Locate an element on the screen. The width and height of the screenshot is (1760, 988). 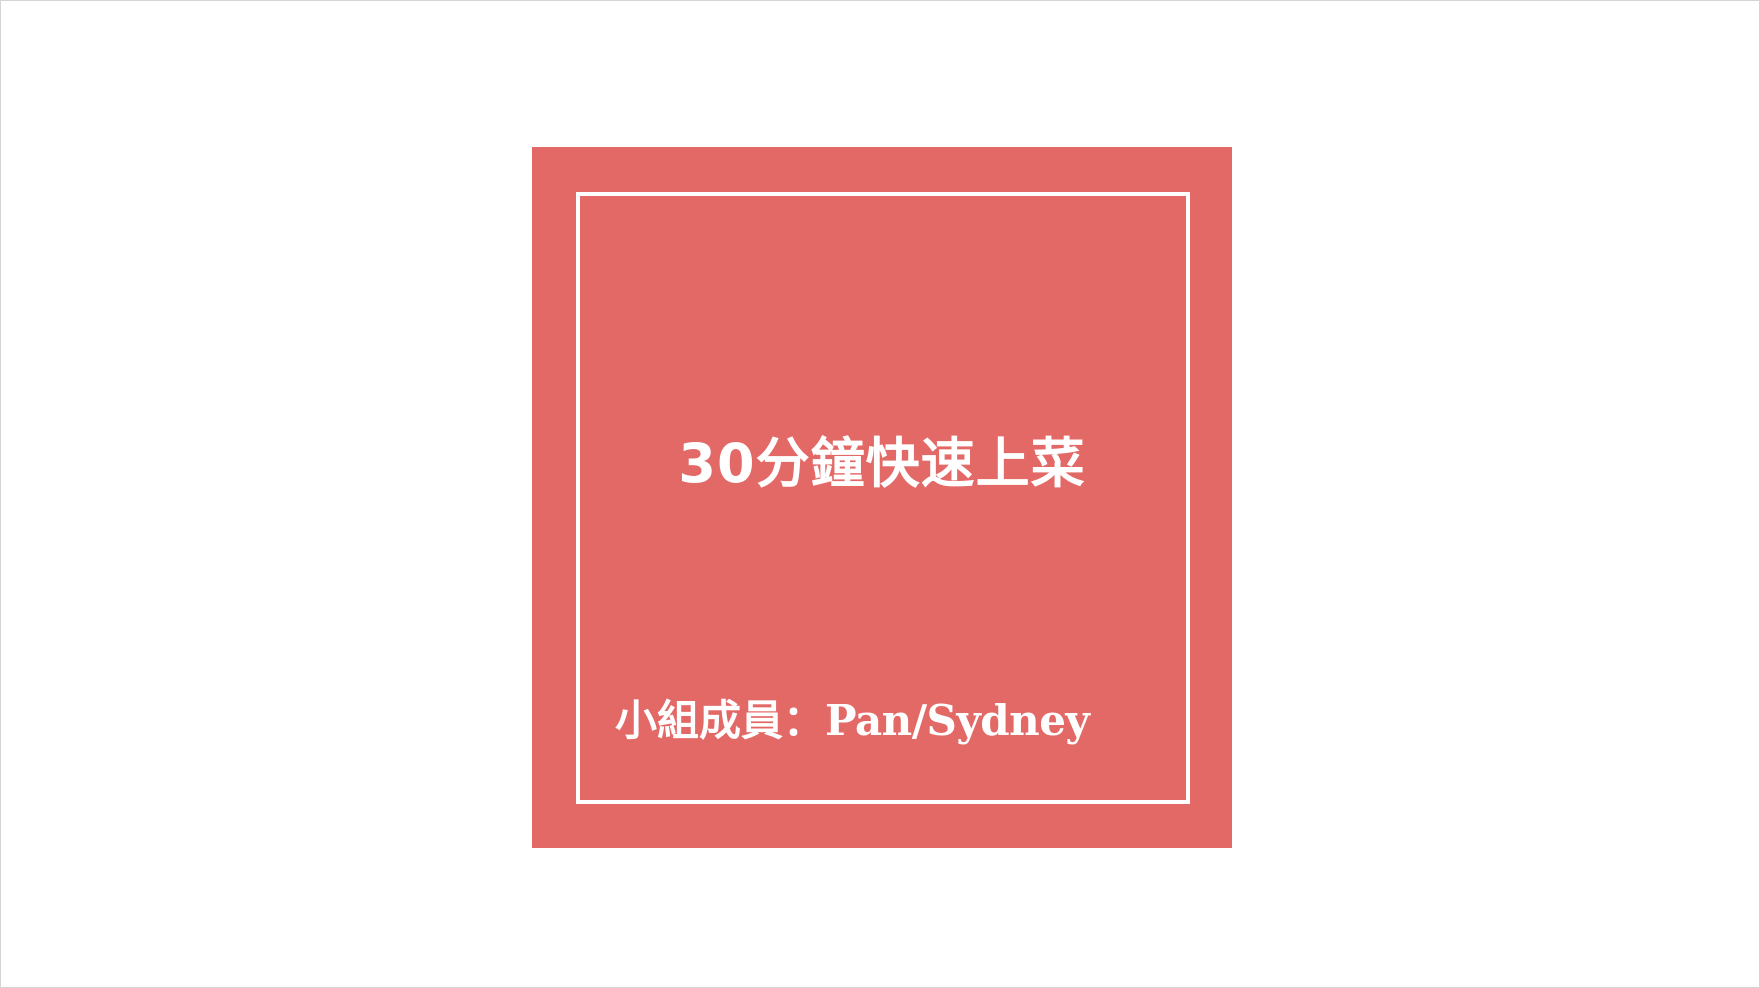
members-label: 小組成員： is located at coordinates (720, 720).